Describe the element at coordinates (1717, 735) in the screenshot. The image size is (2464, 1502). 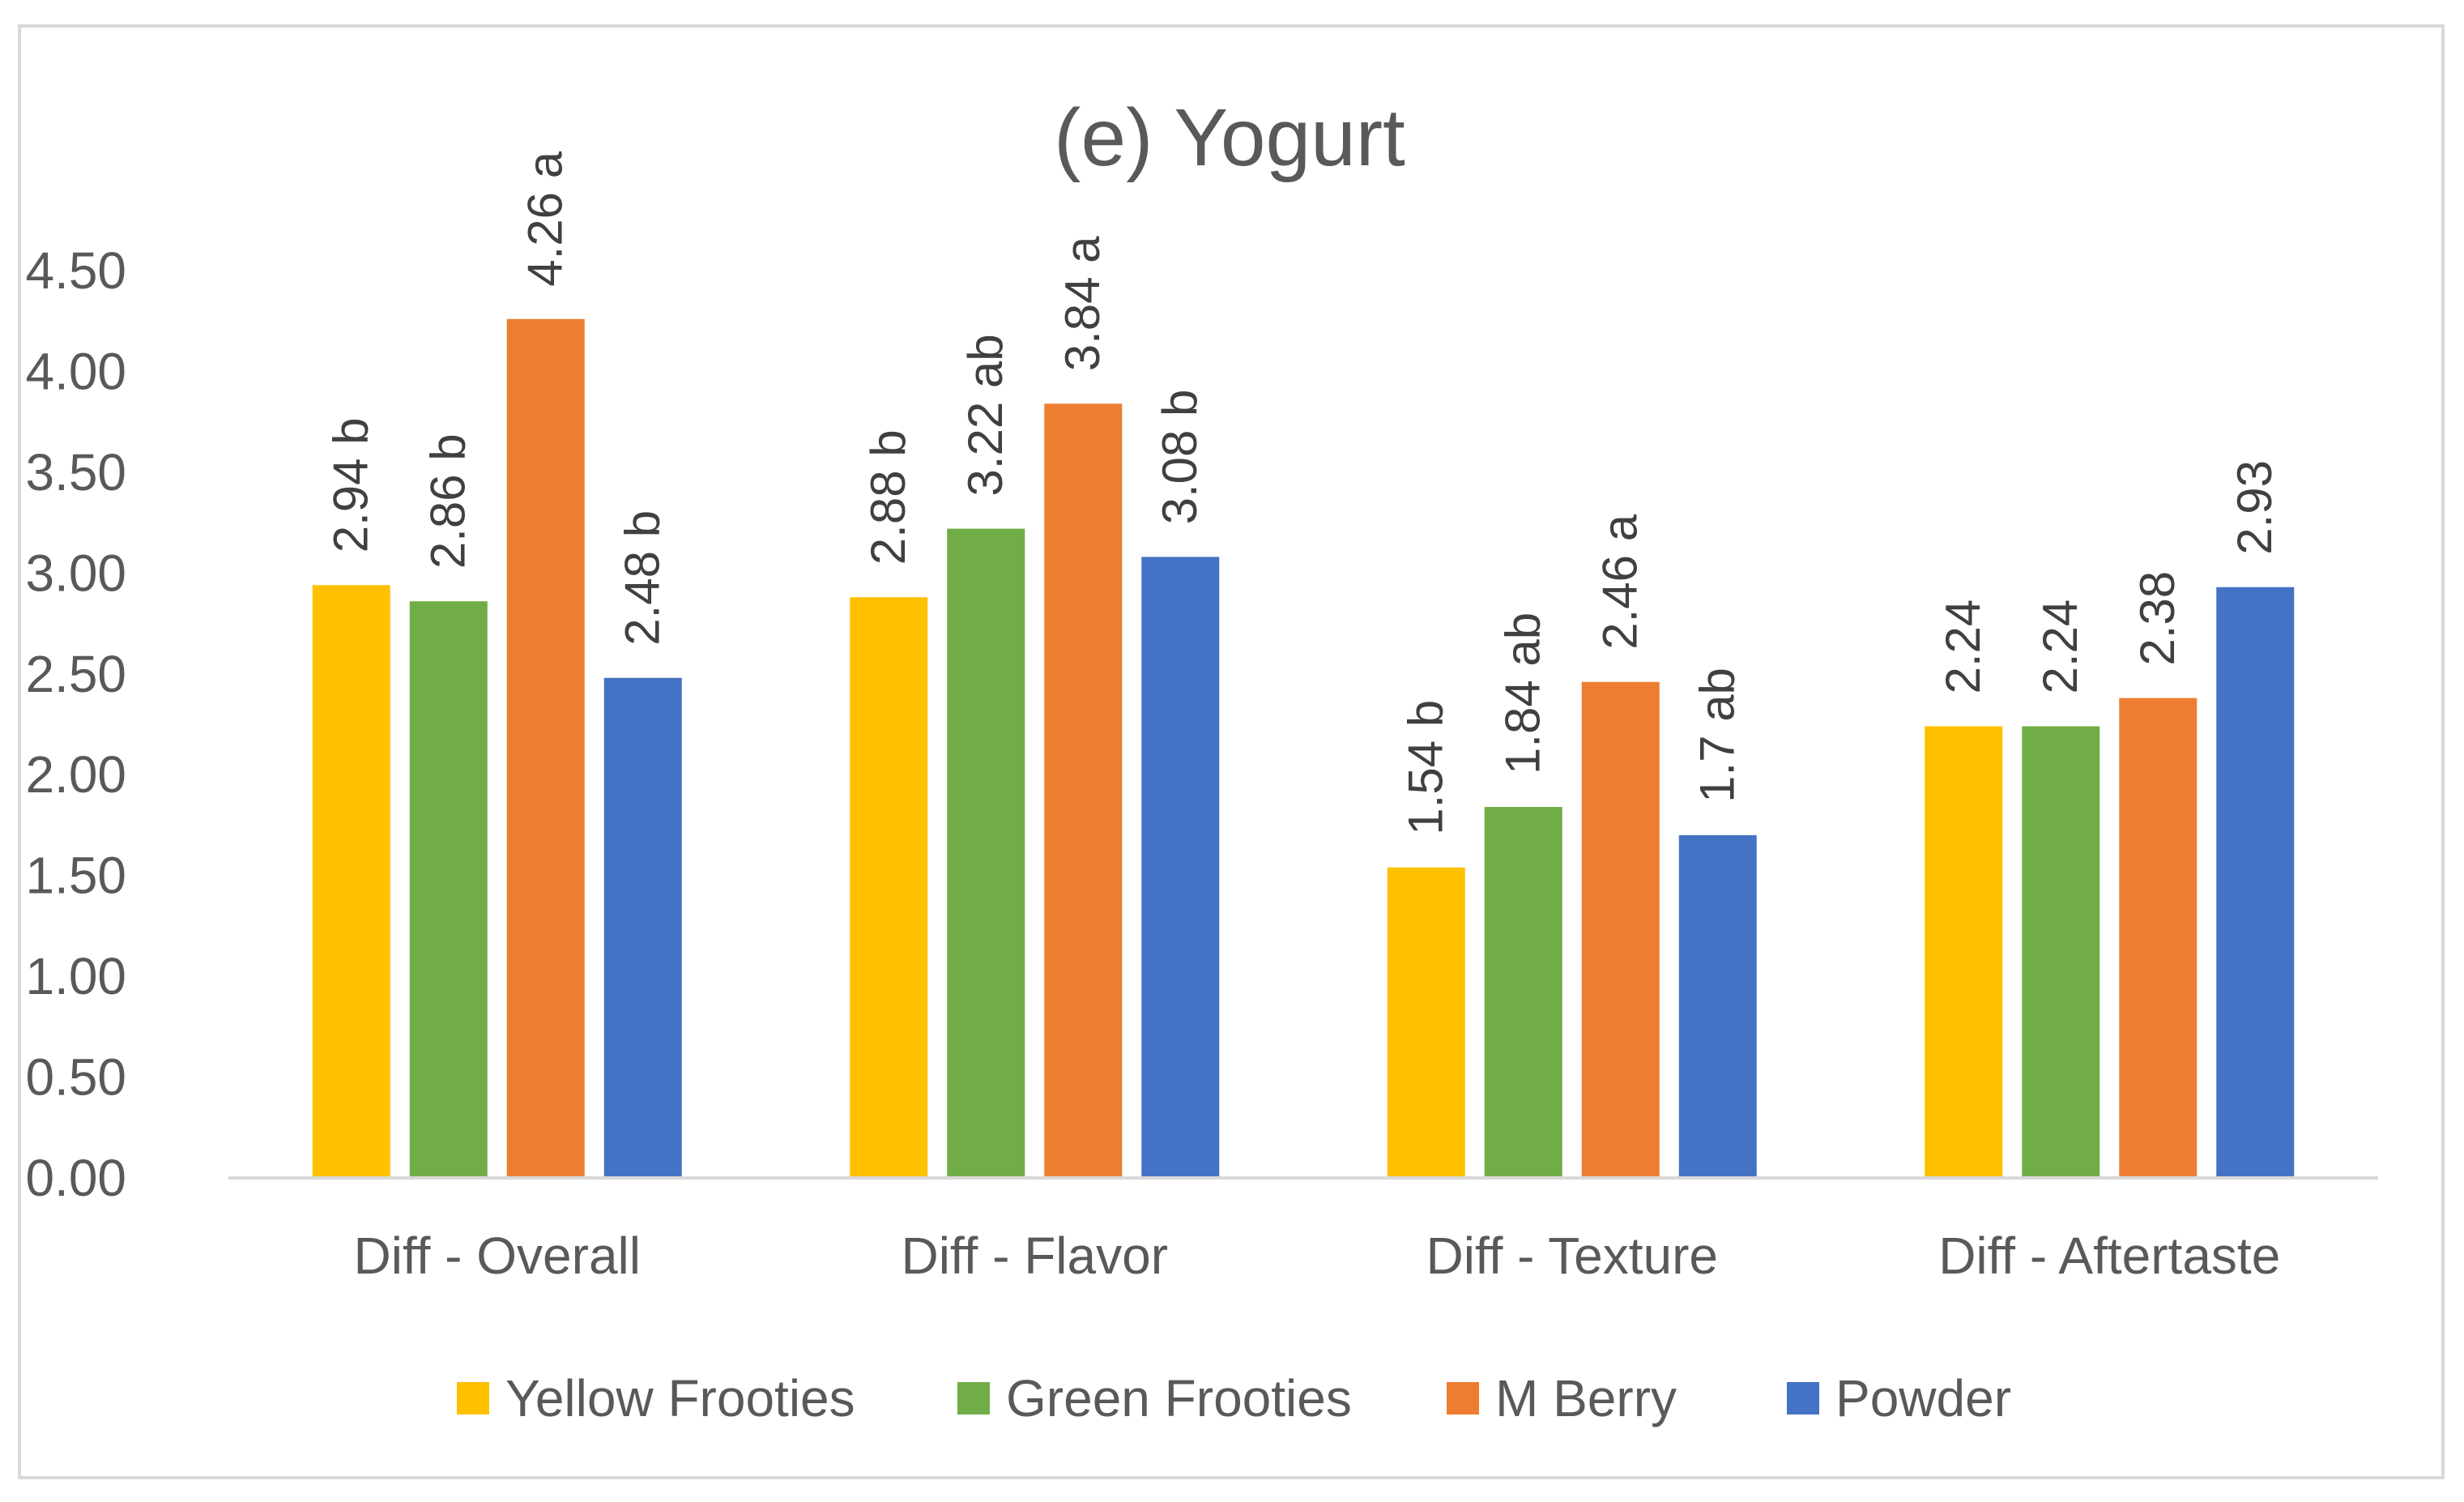
I see `data-label: 1.7 ab` at that location.